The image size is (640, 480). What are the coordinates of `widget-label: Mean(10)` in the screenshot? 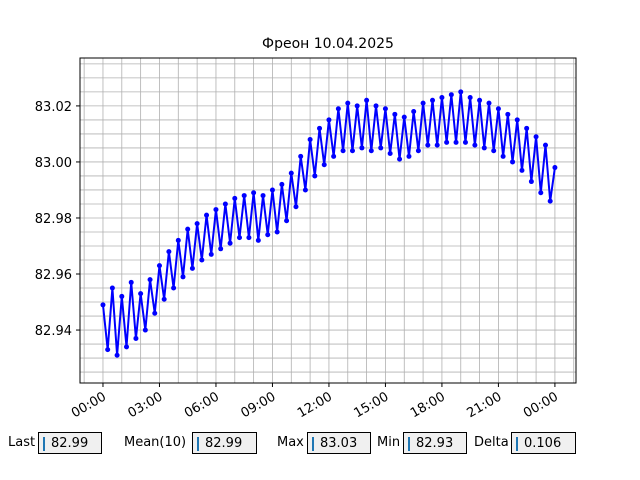 It's located at (155, 442).